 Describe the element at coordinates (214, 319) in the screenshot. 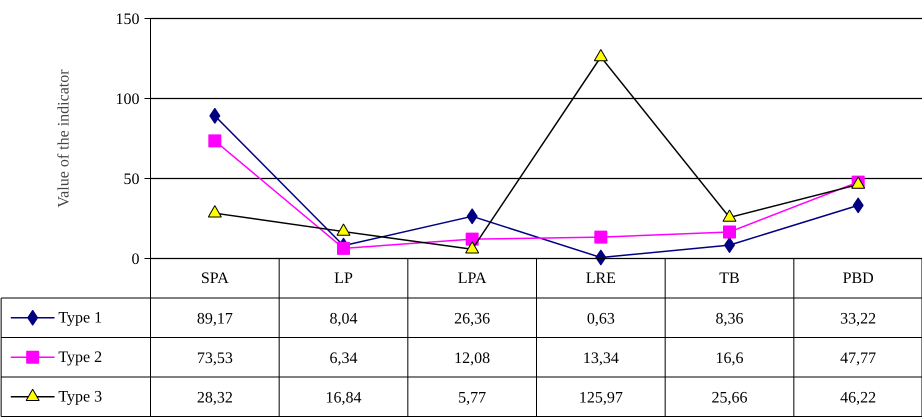

I see `data-label: 89,17` at that location.